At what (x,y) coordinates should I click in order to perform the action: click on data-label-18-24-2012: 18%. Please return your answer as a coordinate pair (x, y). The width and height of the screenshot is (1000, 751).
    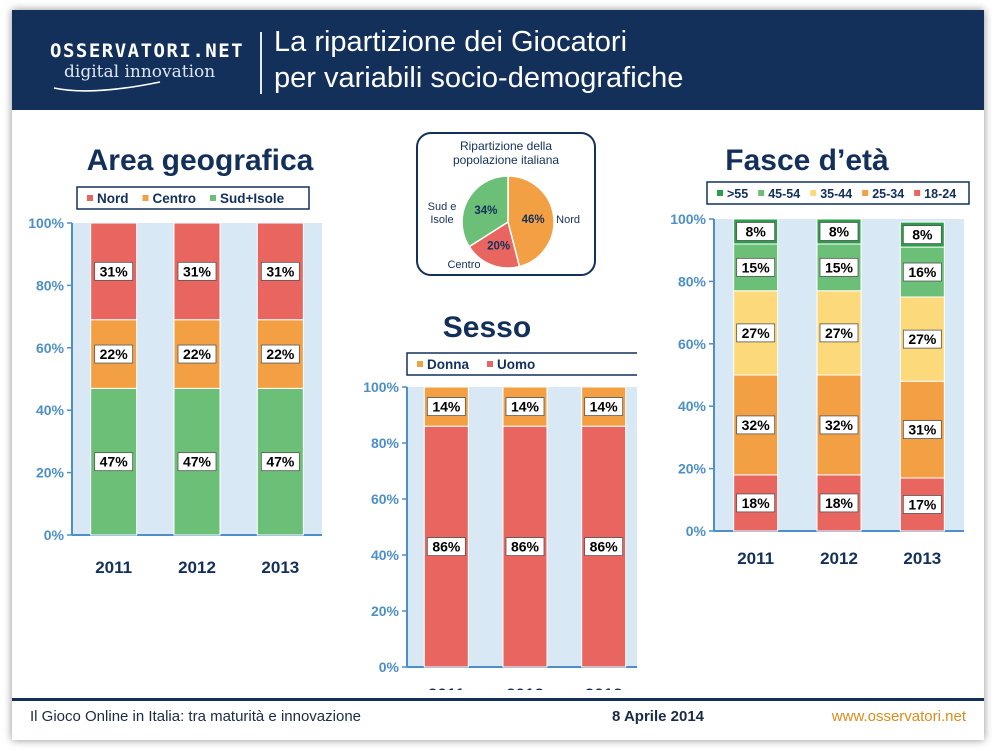
    Looking at the image, I should click on (839, 503).